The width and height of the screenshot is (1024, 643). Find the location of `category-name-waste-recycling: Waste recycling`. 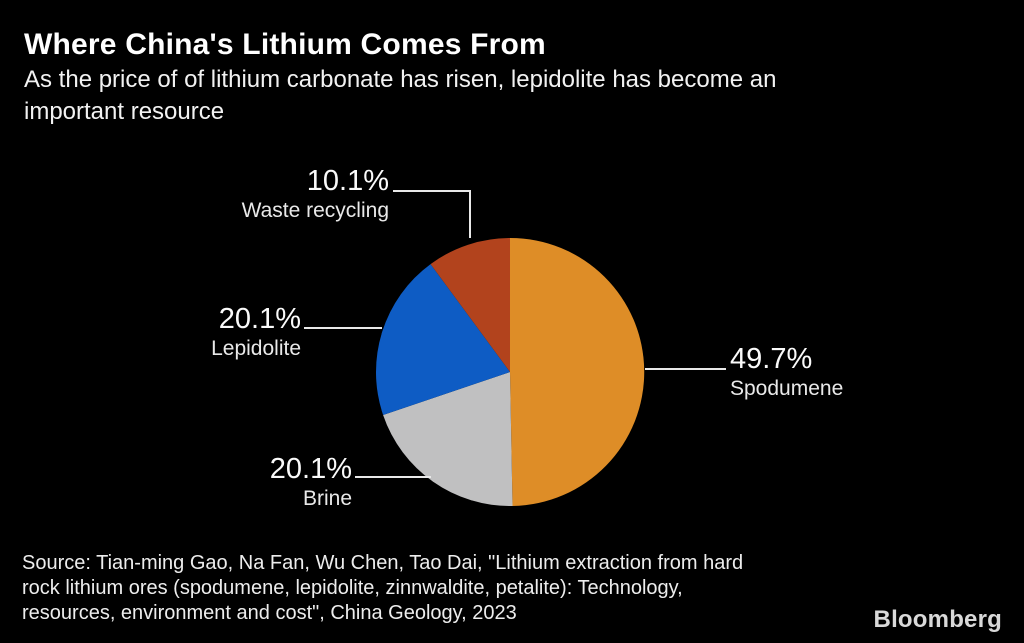

category-name-waste-recycling: Waste recycling is located at coordinates (315, 210).